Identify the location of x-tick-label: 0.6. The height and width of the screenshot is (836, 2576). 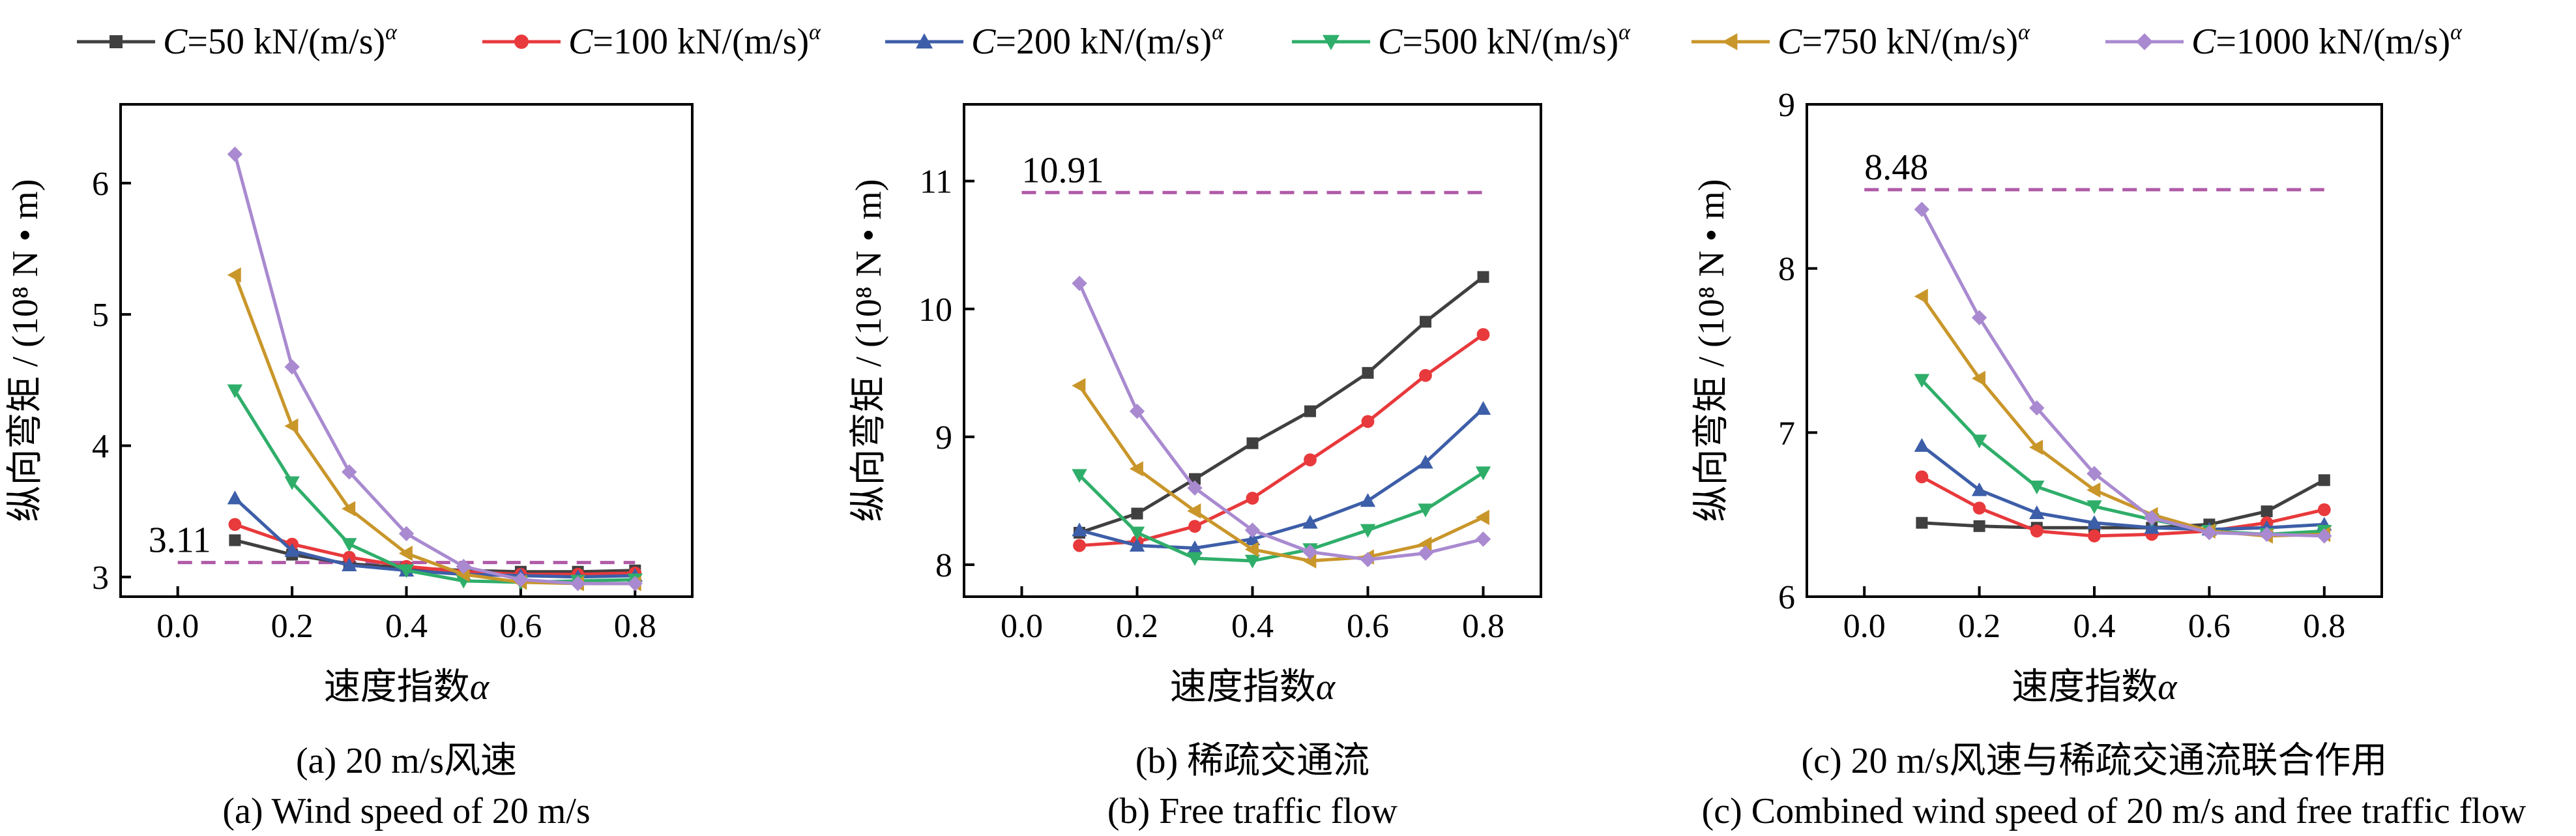
(1368, 626).